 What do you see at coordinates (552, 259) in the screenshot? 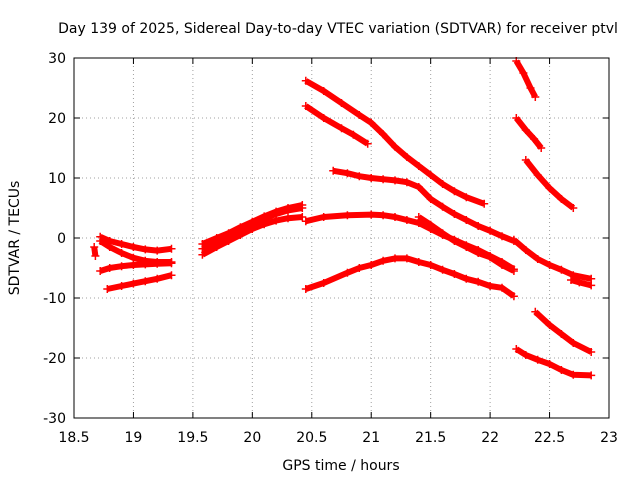
I see `series-s15` at bounding box center [552, 259].